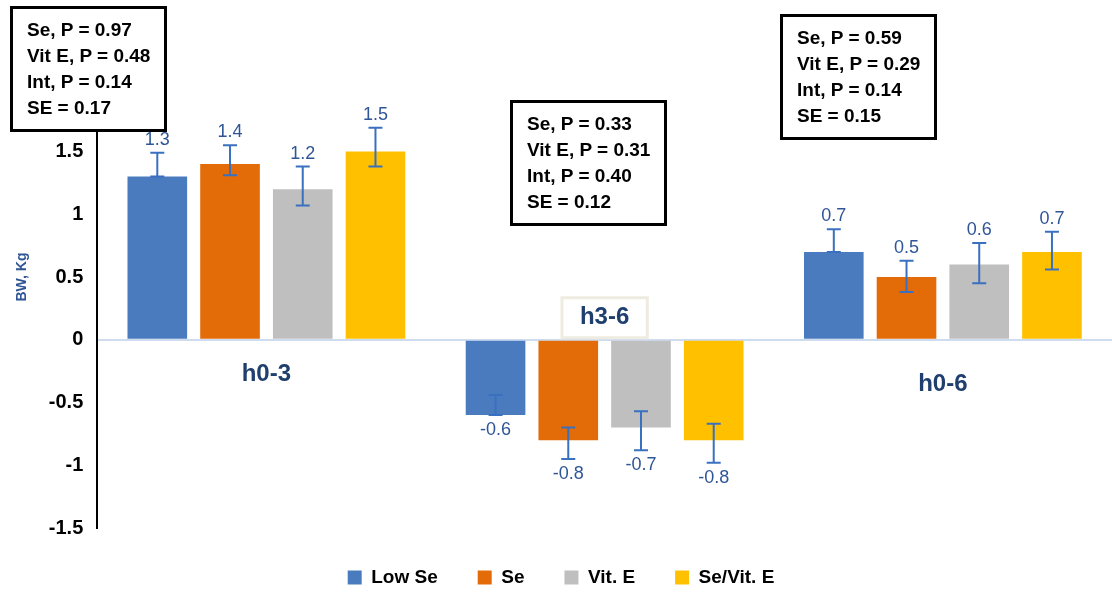 This screenshot has width=1112, height=609. I want to click on data-label: 1.5, so click(375, 113).